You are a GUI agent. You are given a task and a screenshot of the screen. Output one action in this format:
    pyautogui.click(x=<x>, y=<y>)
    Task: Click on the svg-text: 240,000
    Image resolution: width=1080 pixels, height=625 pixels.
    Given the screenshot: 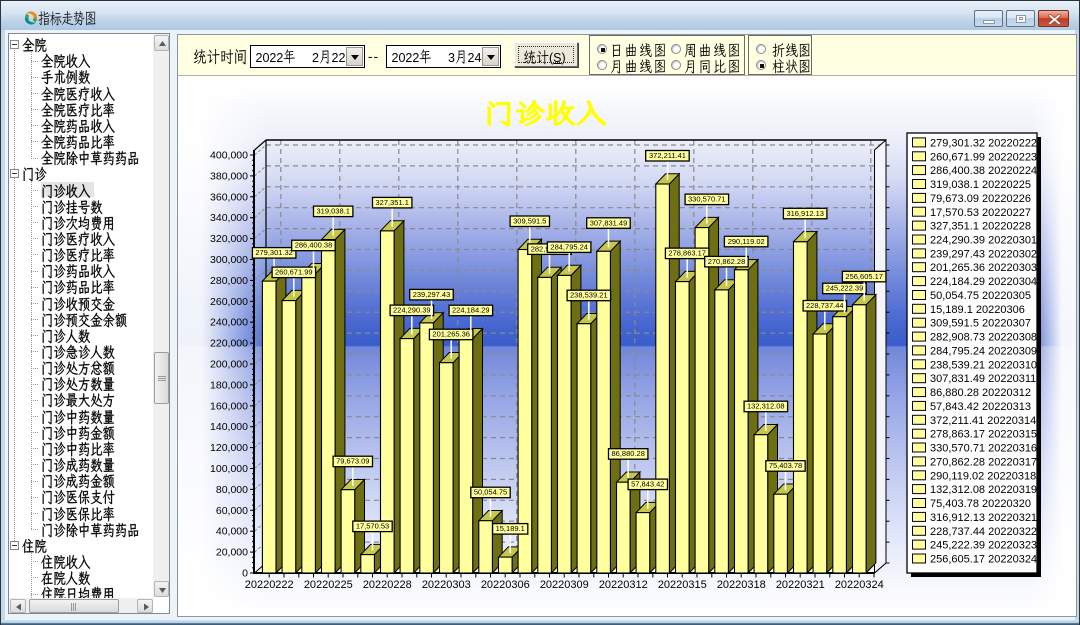 What is the action you would take?
    pyautogui.click(x=229, y=323)
    